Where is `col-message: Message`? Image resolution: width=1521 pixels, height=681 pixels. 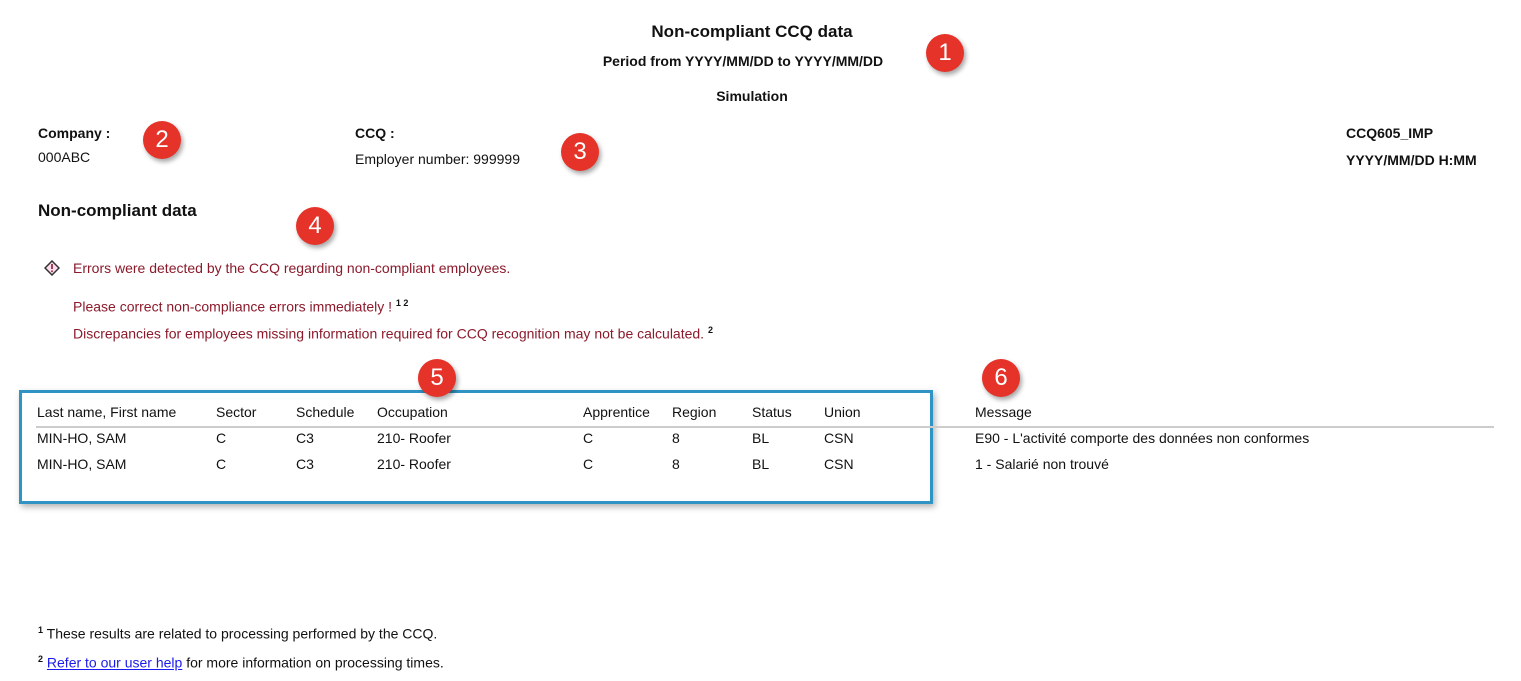
col-message: Message is located at coordinates (1003, 412).